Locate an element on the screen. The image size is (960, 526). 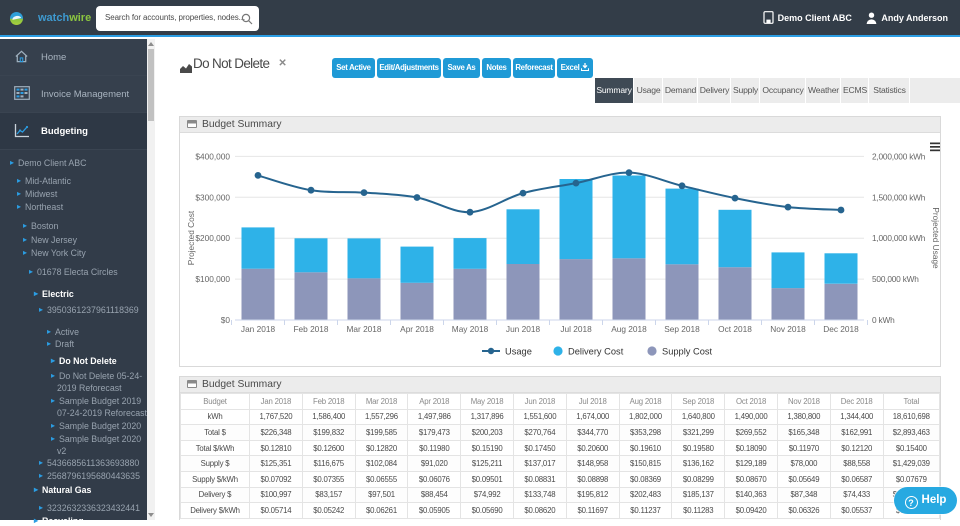
svg-text: Projected Cost is located at coordinates (191, 237).